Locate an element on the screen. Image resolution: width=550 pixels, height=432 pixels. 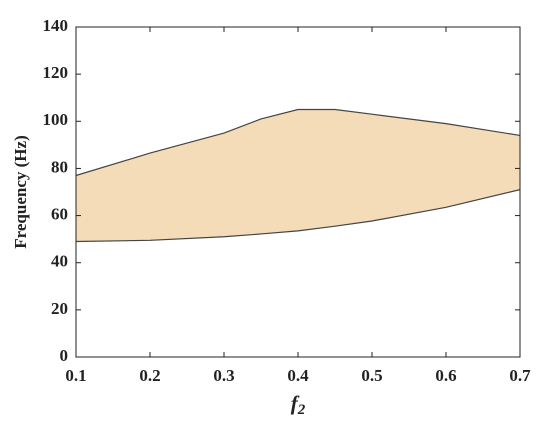
x-axis-label-subscript: 2 is located at coordinates (301, 410).